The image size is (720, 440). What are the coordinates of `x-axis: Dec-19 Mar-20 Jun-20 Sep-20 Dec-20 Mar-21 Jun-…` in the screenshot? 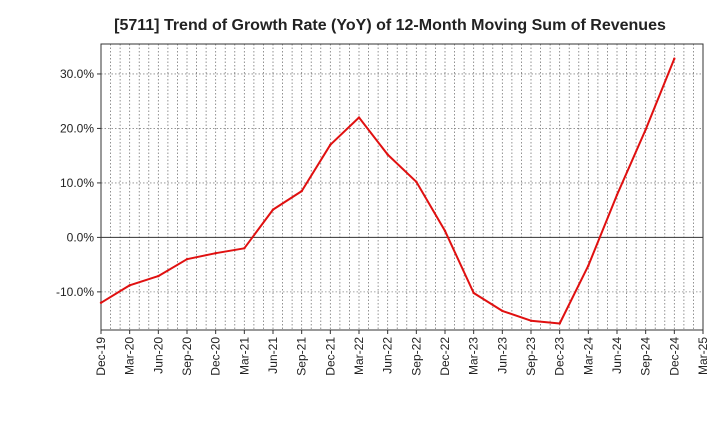 It's located at (402, 353).